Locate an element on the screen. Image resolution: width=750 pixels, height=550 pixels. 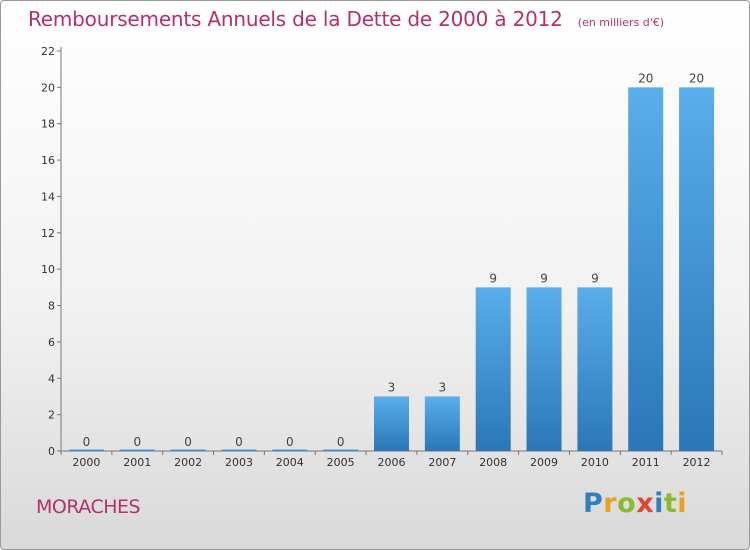
value-label-2006: 3 is located at coordinates (392, 387).